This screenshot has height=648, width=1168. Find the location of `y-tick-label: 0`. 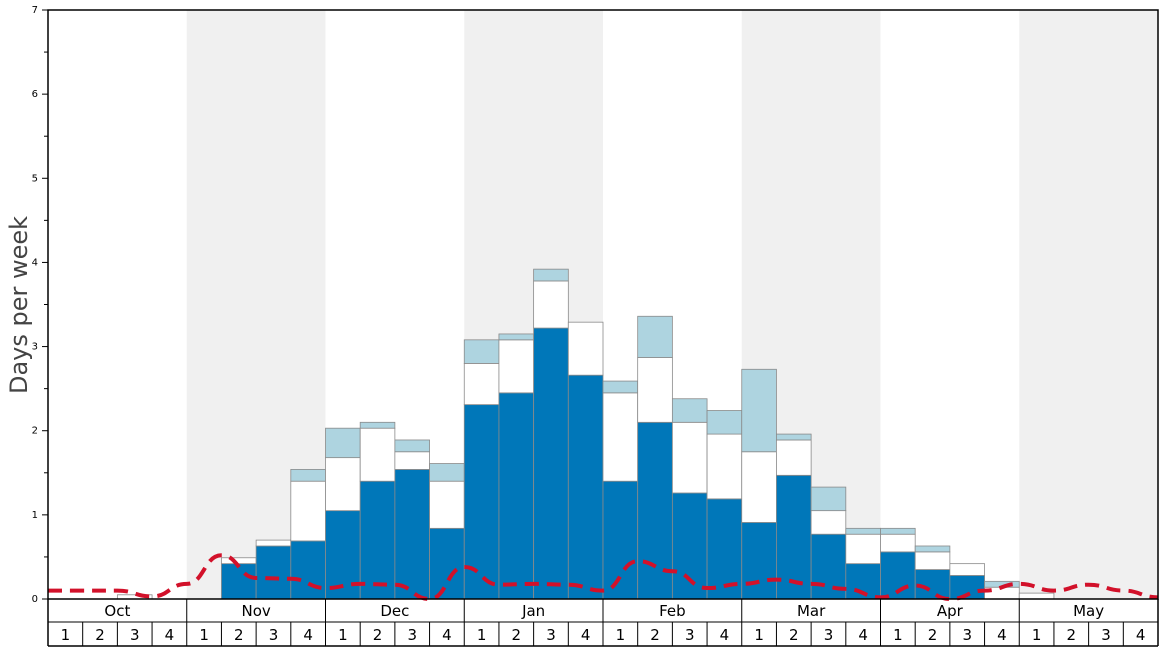

y-tick-label: 0 is located at coordinates (35, 599).